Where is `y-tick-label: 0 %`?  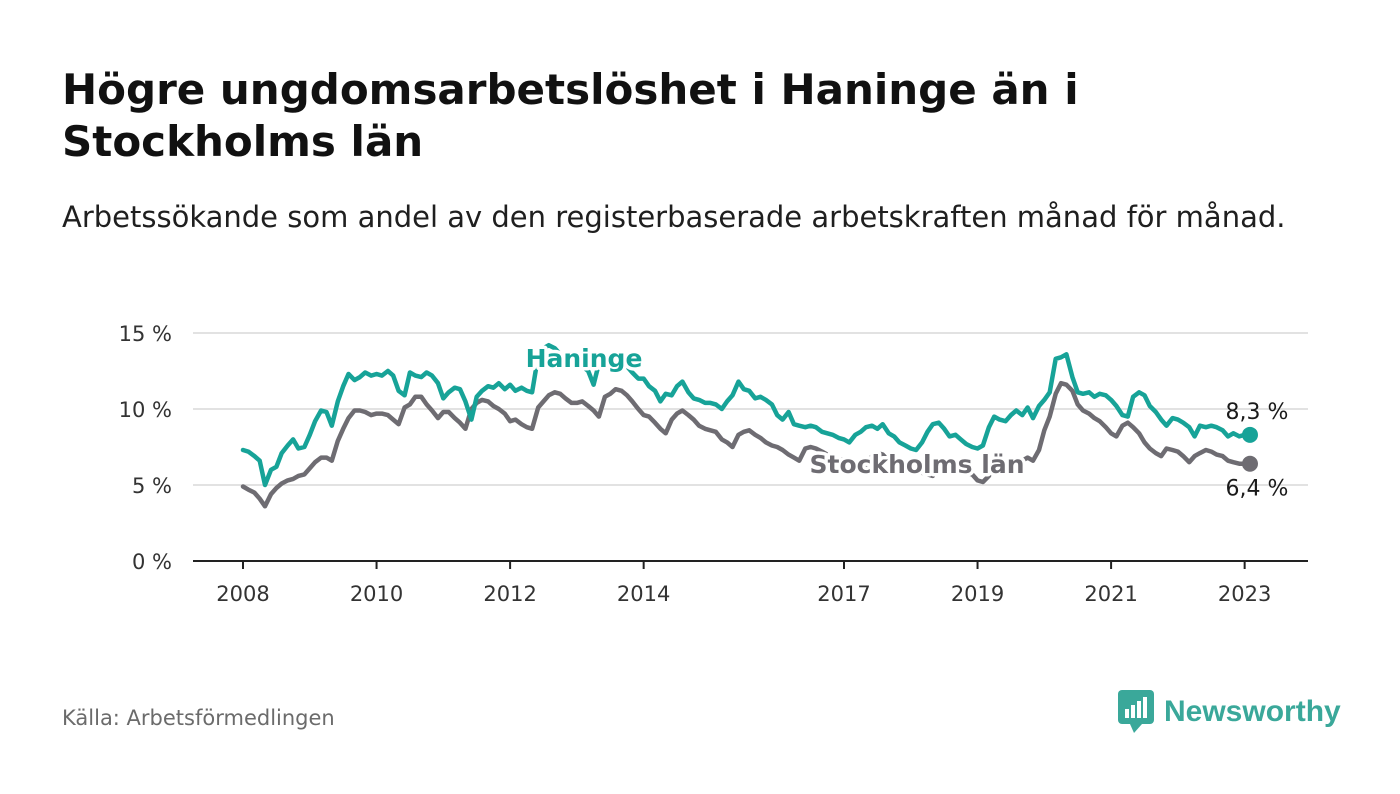 y-tick-label: 0 % is located at coordinates (152, 562).